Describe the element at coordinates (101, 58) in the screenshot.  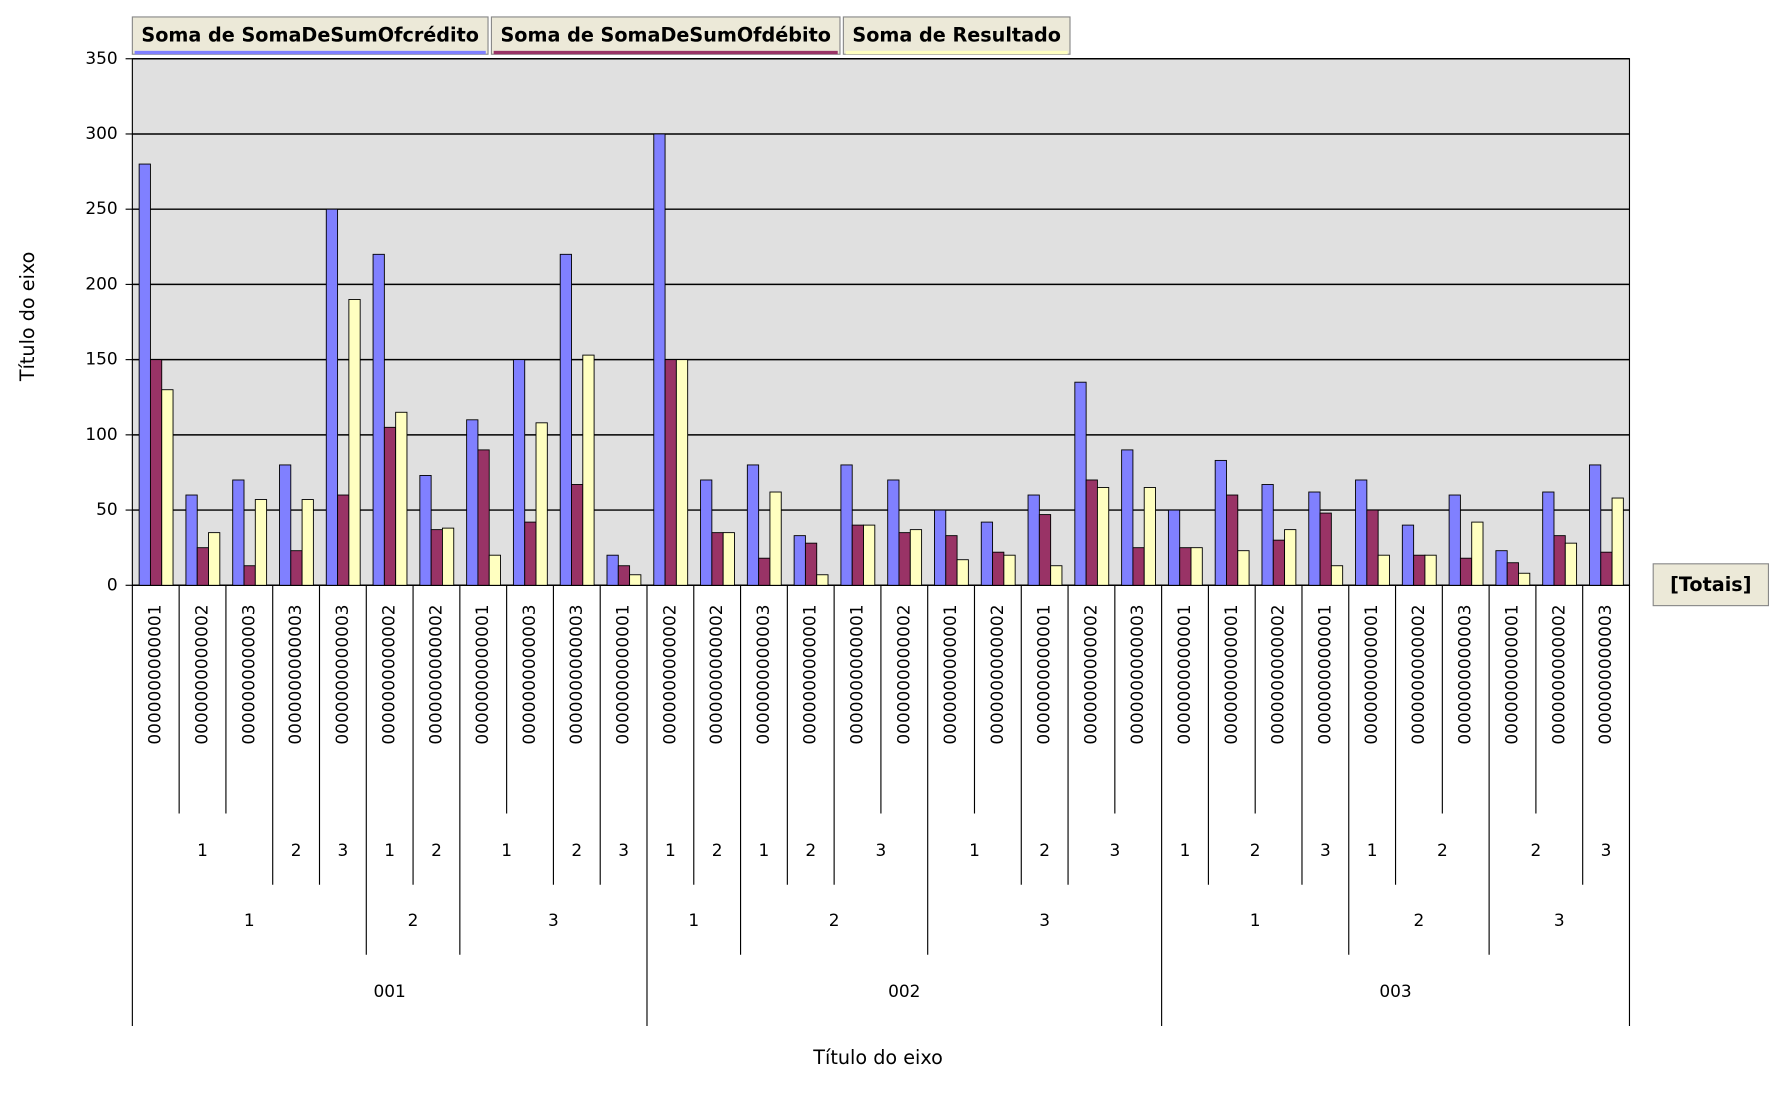
I see `y-tick-label: 350` at that location.